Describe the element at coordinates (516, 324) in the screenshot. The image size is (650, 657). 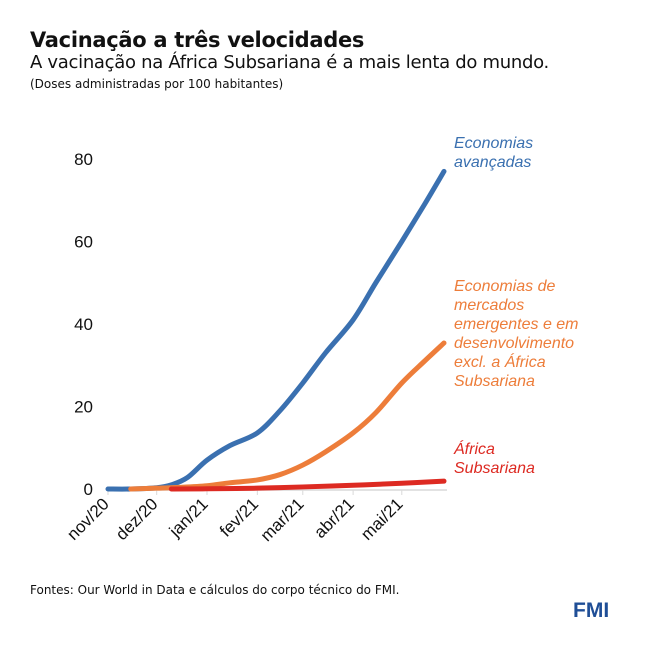
I see `series-label-1: emergentes e em` at that location.